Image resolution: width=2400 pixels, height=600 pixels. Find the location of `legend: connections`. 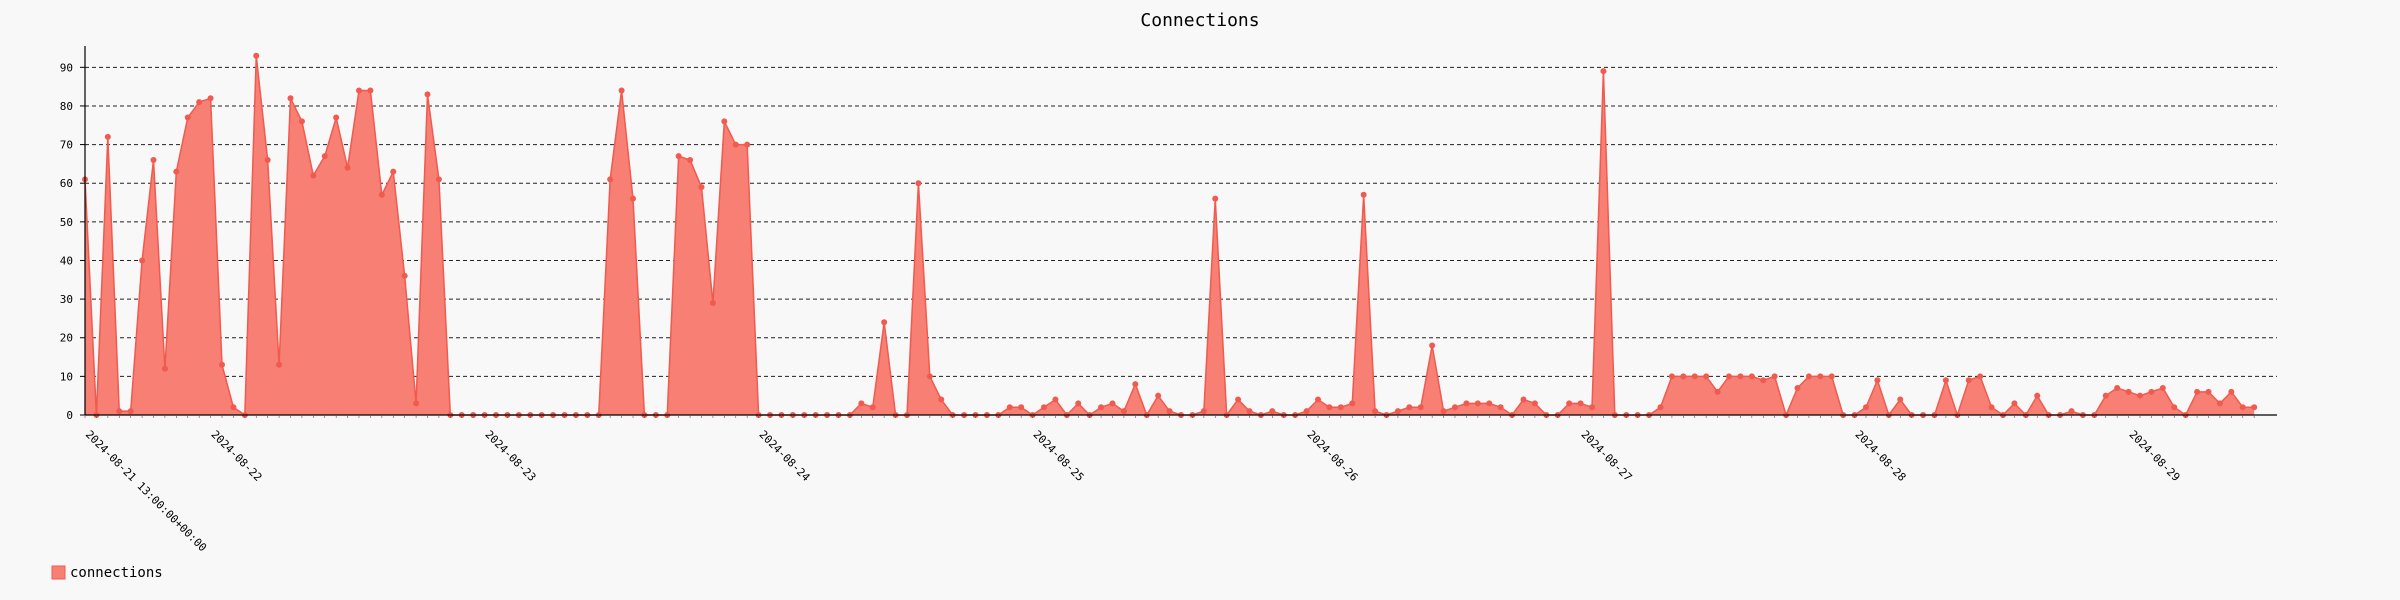

legend: connections is located at coordinates (107, 573).